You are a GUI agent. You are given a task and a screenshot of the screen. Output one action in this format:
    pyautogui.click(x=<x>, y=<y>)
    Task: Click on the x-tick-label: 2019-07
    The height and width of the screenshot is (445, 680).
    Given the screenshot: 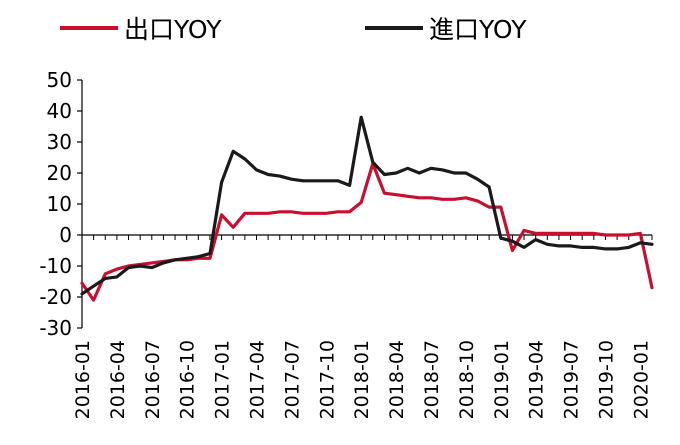 What is the action you would take?
    pyautogui.click(x=572, y=379)
    